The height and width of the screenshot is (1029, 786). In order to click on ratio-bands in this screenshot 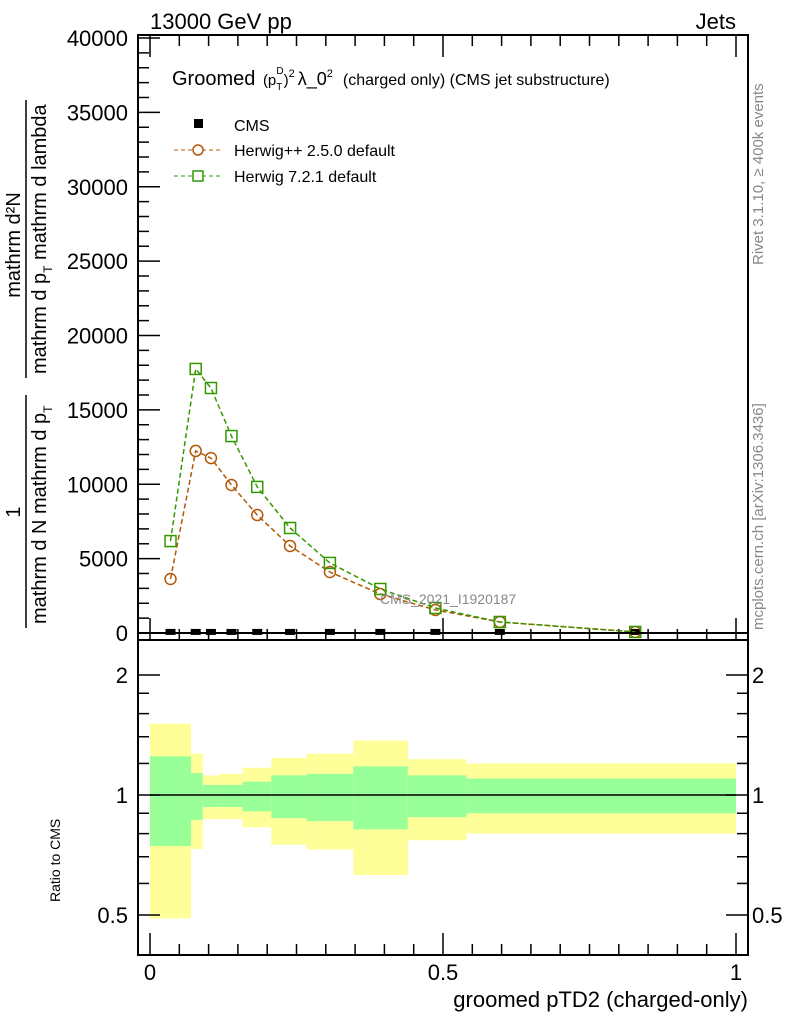, I will do `click(443, 821)`.